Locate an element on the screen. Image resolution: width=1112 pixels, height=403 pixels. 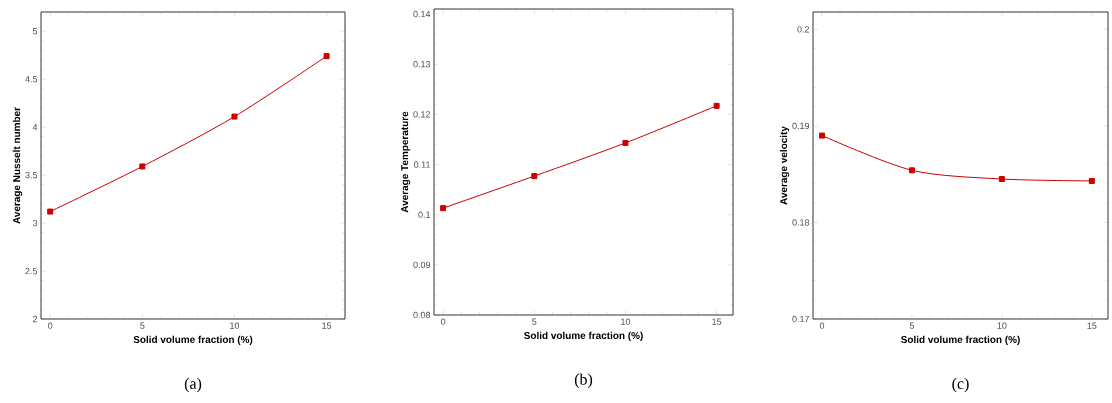
y-tick-label: 0.13 is located at coordinates (422, 64).